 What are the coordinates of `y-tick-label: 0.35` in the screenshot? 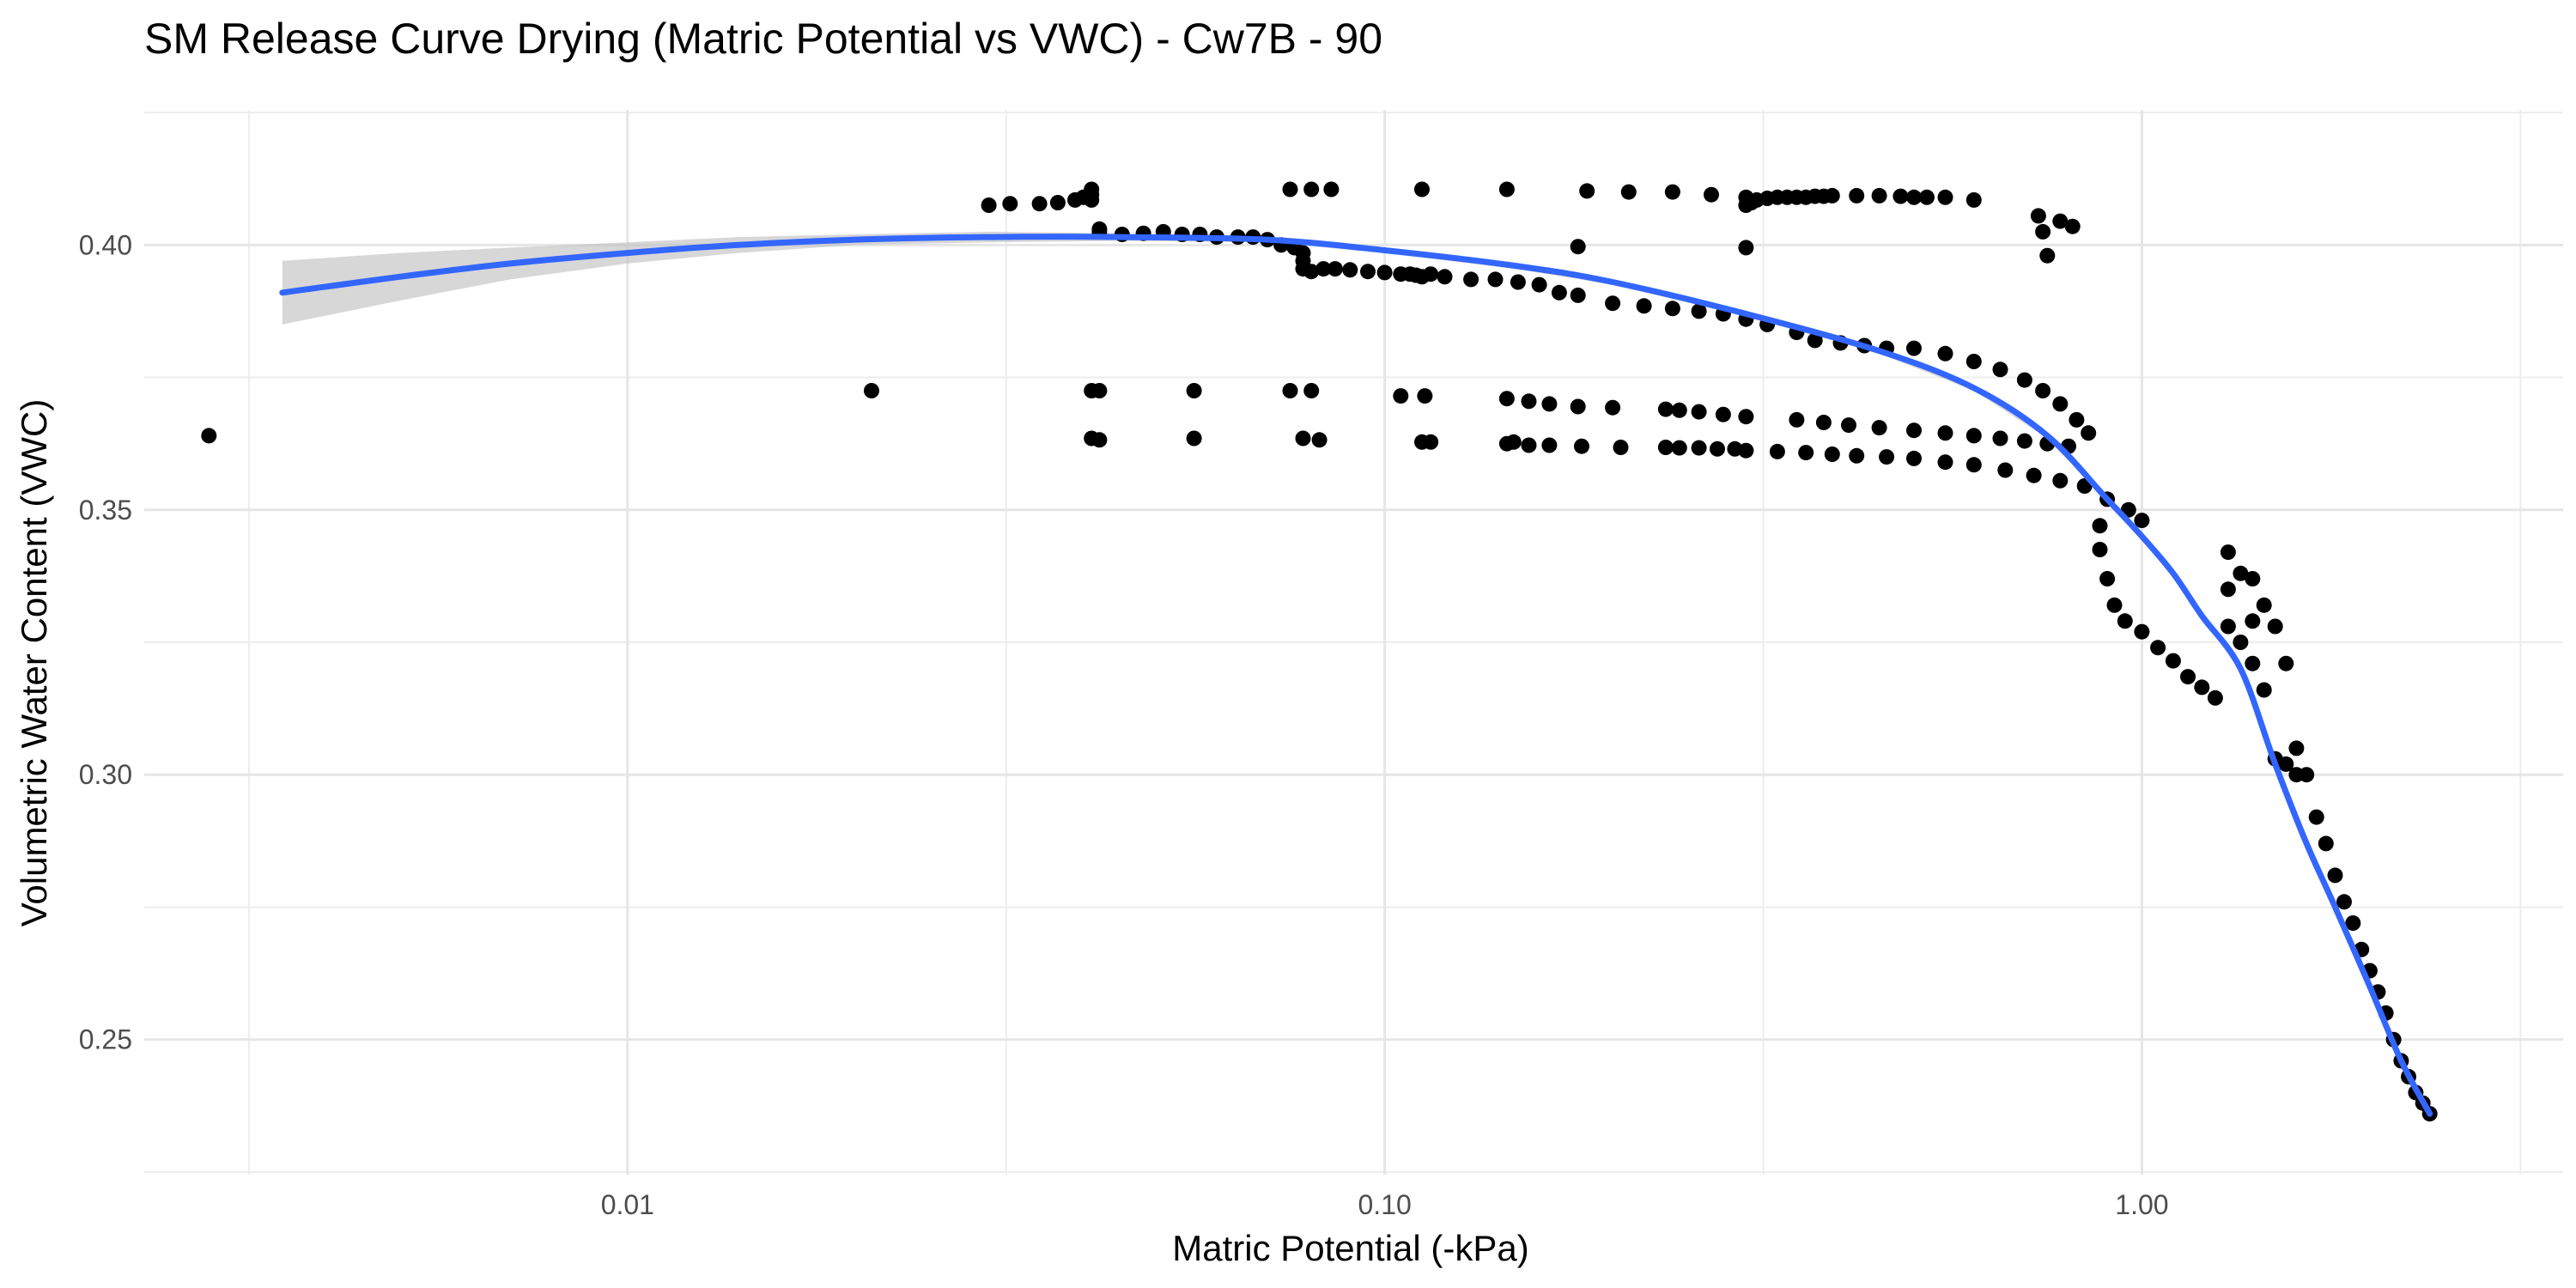 It's located at (106, 510).